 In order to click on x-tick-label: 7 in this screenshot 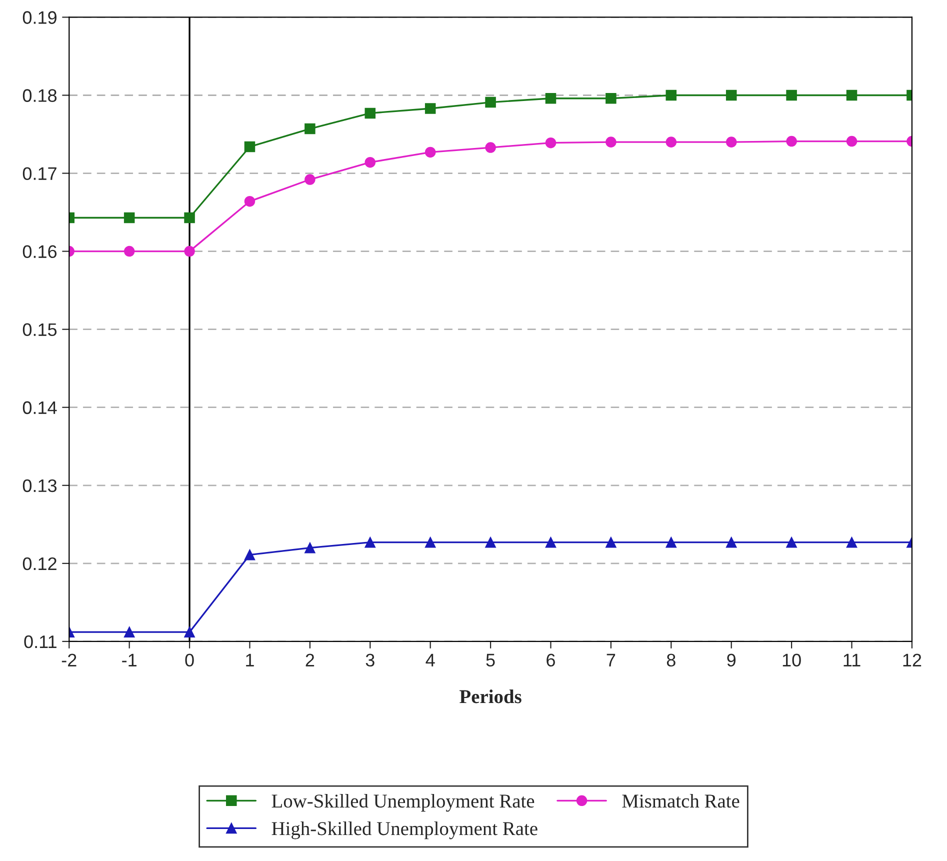, I will do `click(611, 660)`.